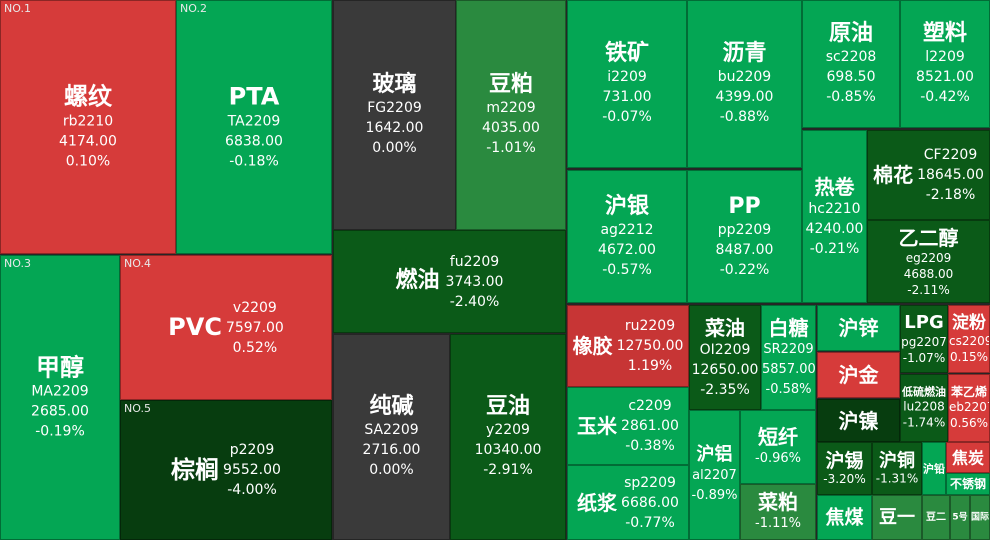 The height and width of the screenshot is (540, 990). I want to click on change-percent: -1.01%, so click(511, 148).